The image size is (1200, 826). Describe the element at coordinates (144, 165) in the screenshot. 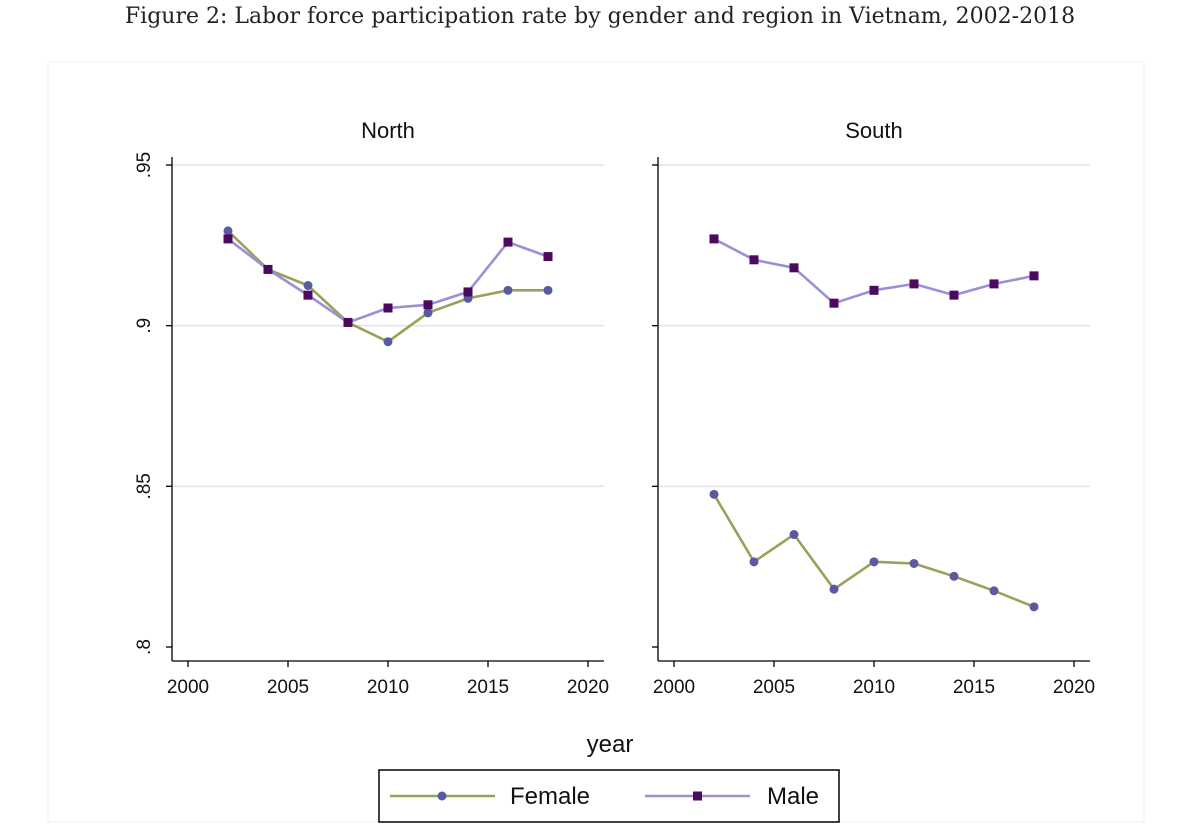

I see `y-tick-label: .95` at that location.